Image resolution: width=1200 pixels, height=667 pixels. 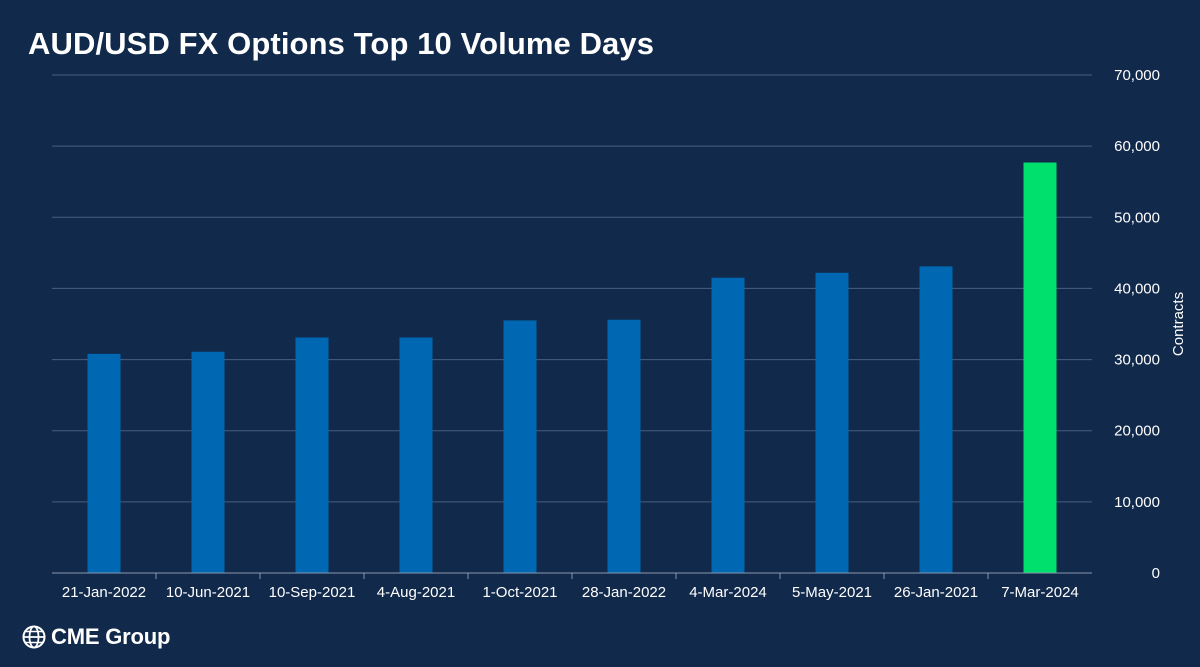 What do you see at coordinates (104, 592) in the screenshot?
I see `x-tick-label: 21-Jan-2022` at bounding box center [104, 592].